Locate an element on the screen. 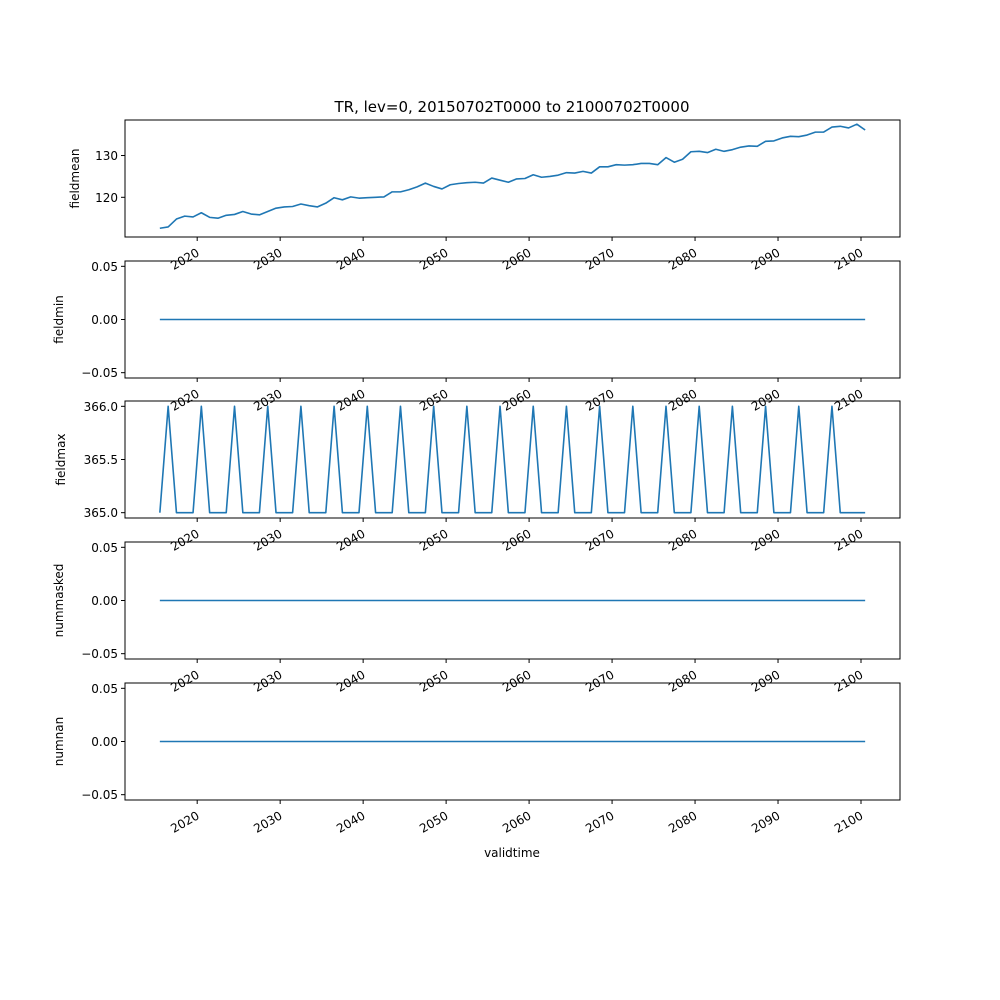 This screenshot has height=1000, width=1000. y-tick-label: 120 is located at coordinates (106, 198).